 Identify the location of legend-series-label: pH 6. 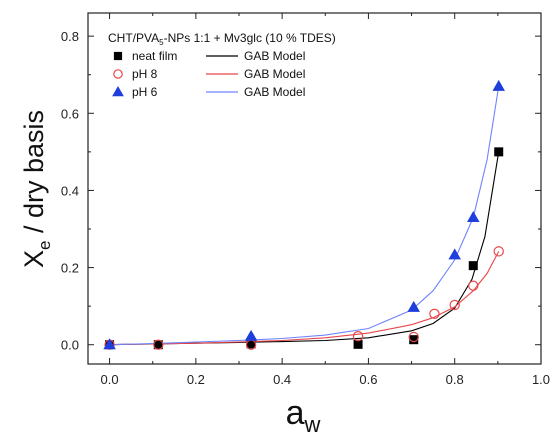
(145, 92).